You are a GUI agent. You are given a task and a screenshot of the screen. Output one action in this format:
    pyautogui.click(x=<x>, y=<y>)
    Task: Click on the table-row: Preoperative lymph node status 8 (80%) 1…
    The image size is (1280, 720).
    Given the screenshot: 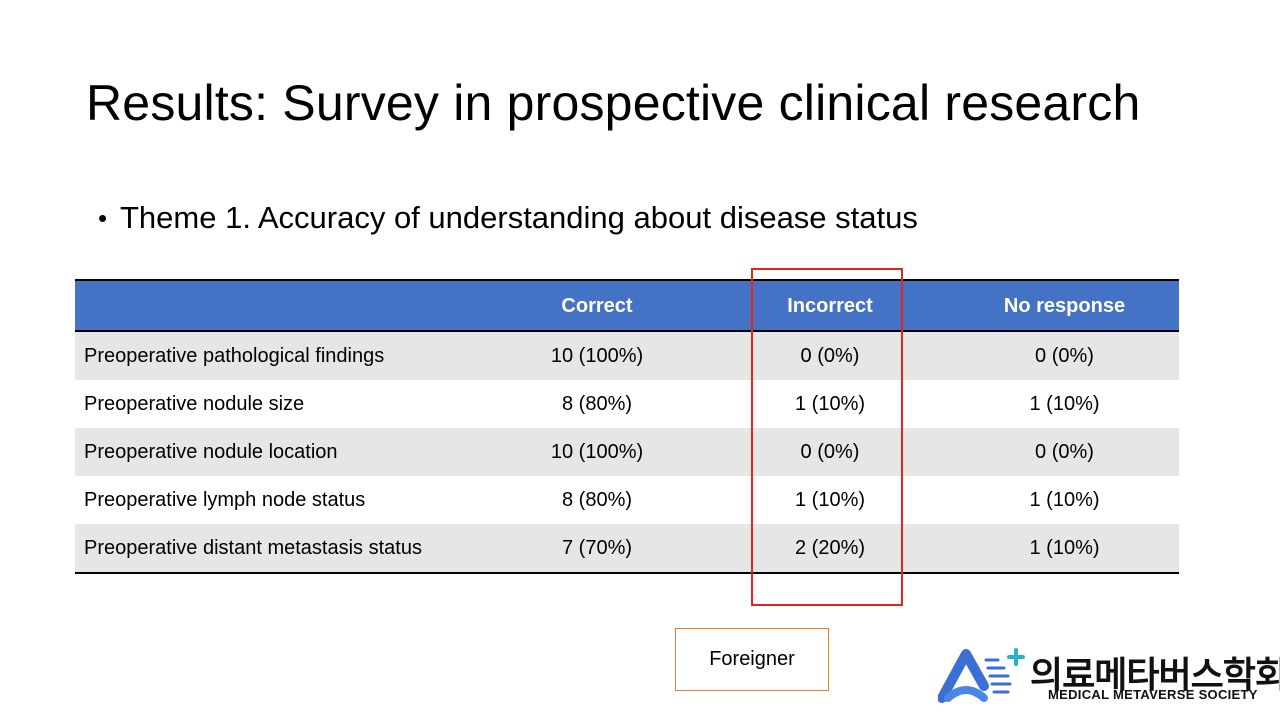 What is the action you would take?
    pyautogui.click(x=627, y=500)
    